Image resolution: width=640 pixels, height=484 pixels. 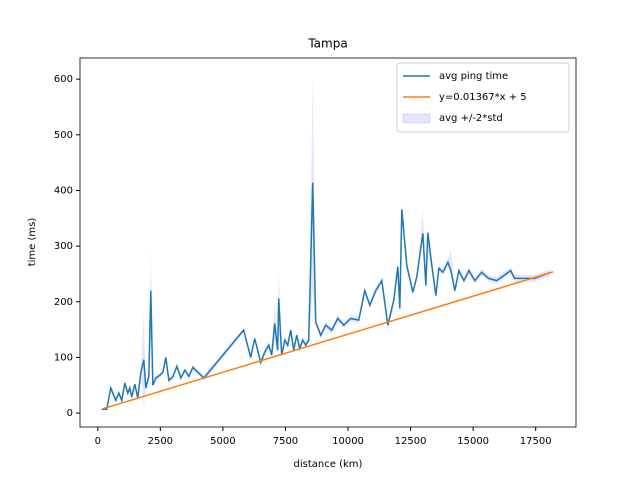 I want to click on legend-box, so click(x=483, y=97).